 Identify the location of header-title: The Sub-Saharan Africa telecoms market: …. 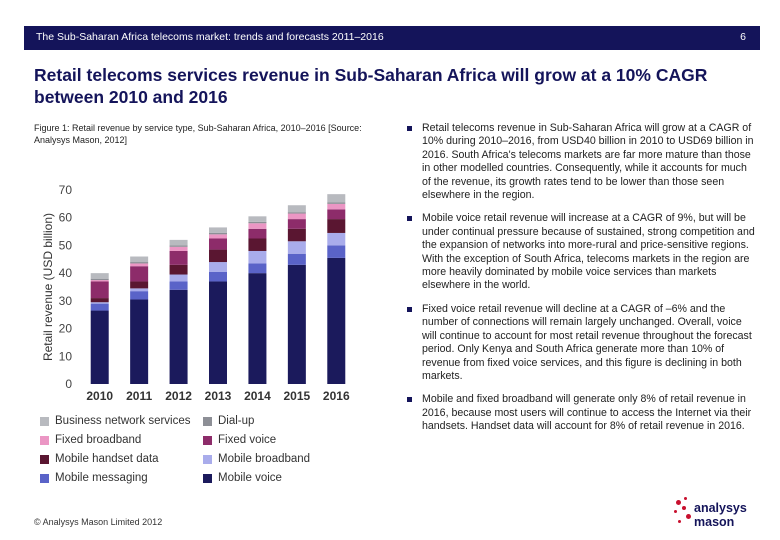
(210, 37).